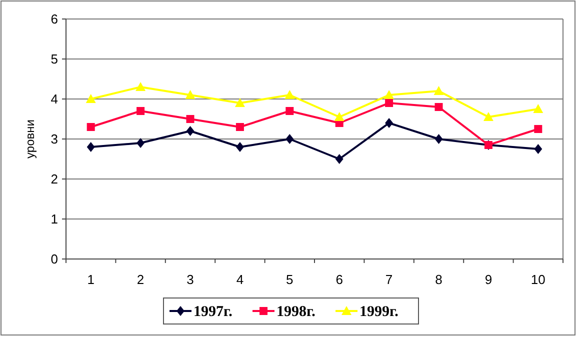  I want to click on x-tick-label: 7, so click(389, 279).